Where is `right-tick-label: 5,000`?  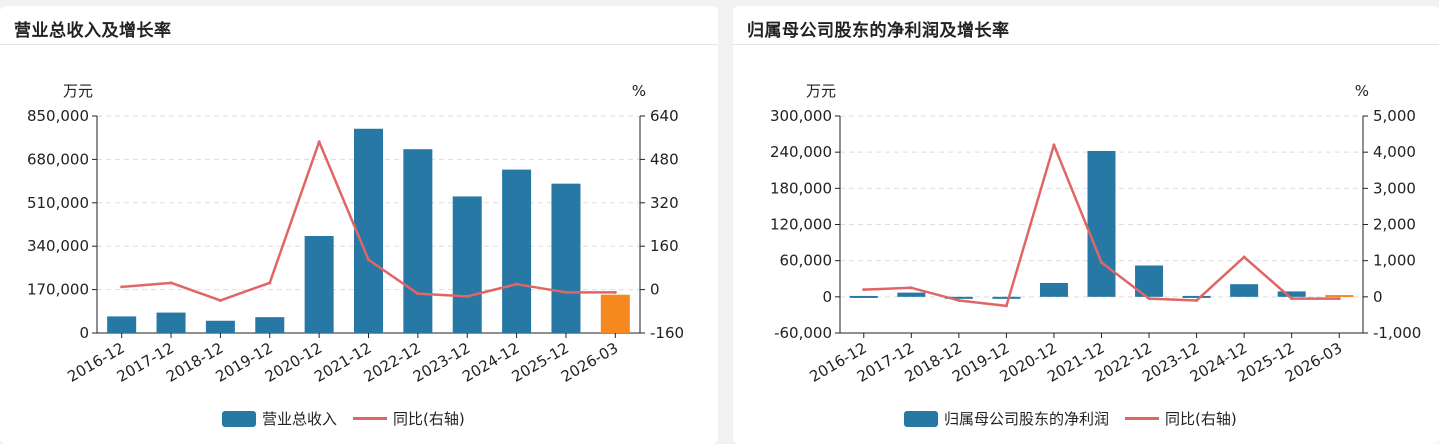
right-tick-label: 5,000 is located at coordinates (1394, 116).